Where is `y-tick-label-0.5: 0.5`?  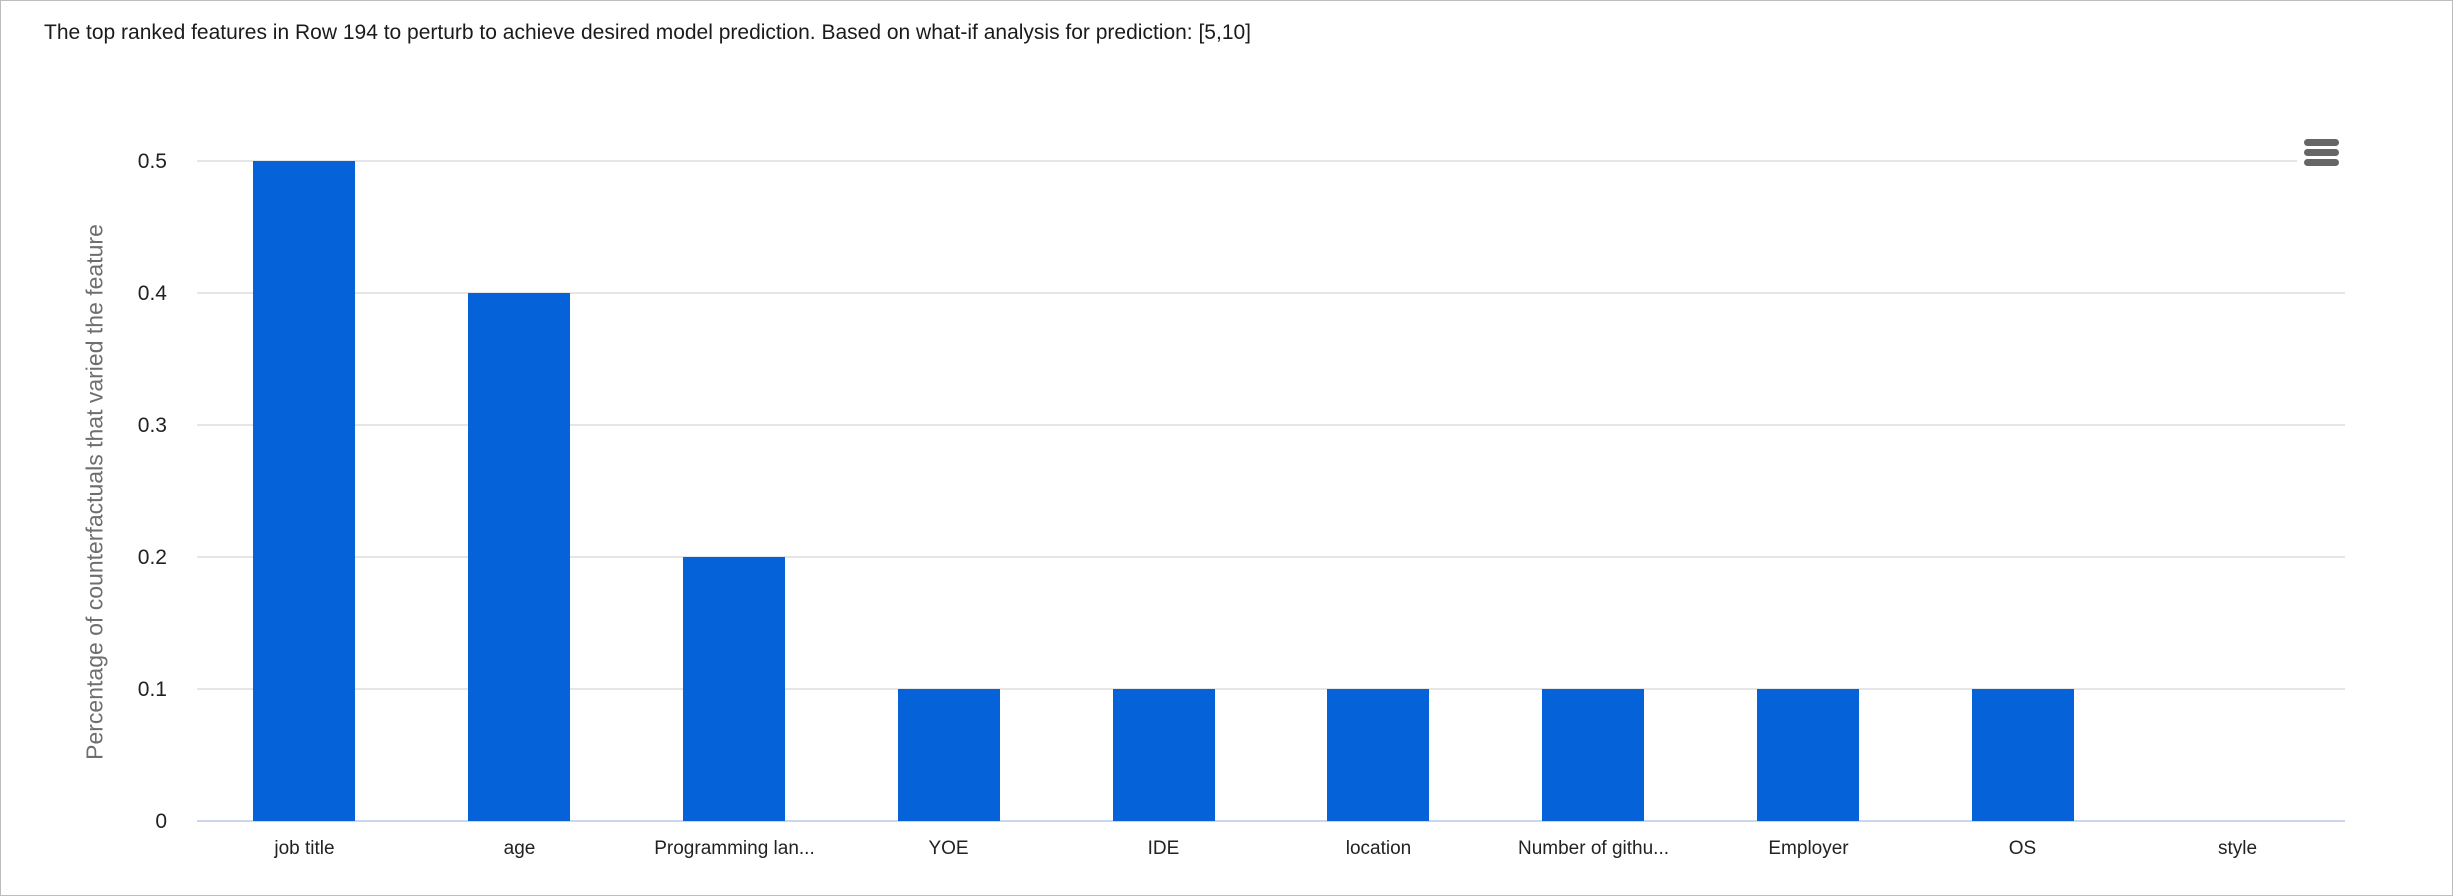 y-tick-label-0.5: 0.5 is located at coordinates (152, 161).